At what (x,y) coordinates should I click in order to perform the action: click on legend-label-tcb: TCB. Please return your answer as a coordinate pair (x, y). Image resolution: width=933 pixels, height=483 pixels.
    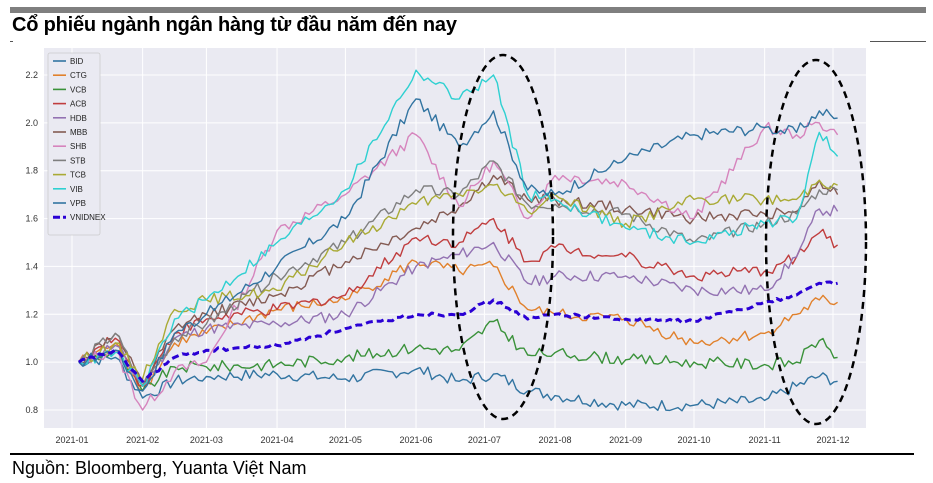
    Looking at the image, I should click on (78, 175).